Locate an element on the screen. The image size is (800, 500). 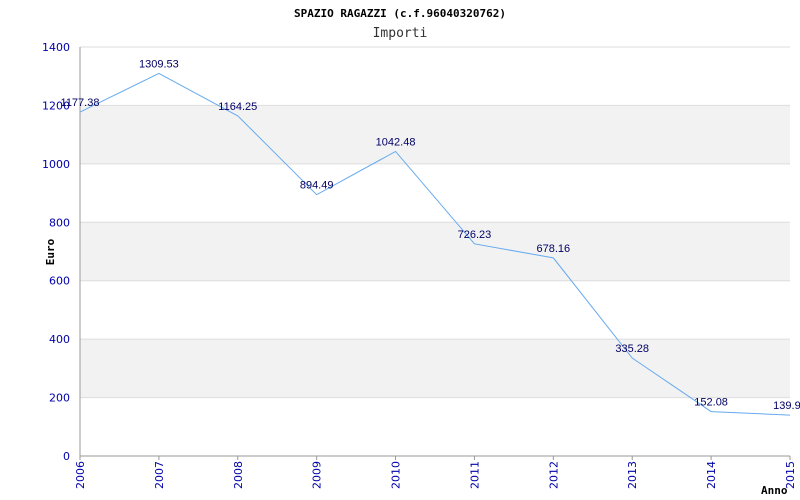
y-tick-label: 1200 is located at coordinates (56, 105).